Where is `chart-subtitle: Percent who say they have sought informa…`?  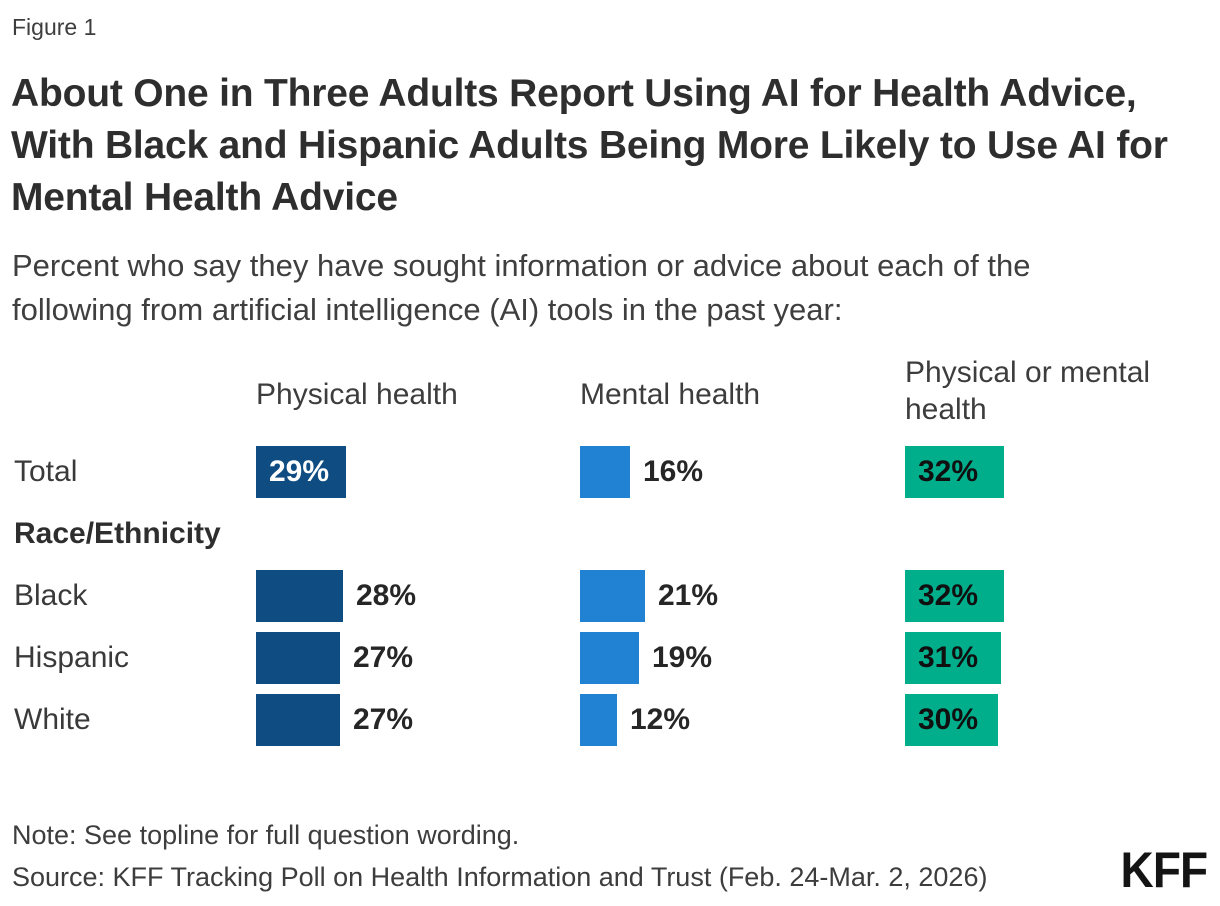
chart-subtitle: Percent who say they have sought informa… is located at coordinates (521, 287).